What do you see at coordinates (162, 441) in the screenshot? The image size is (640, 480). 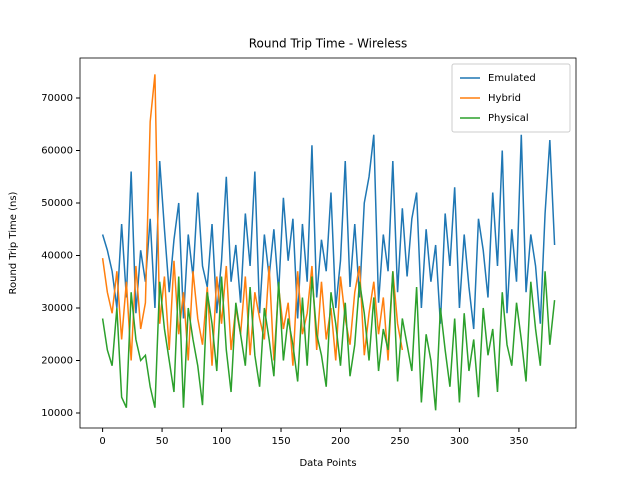 I see `x-tick-label: 50` at bounding box center [162, 441].